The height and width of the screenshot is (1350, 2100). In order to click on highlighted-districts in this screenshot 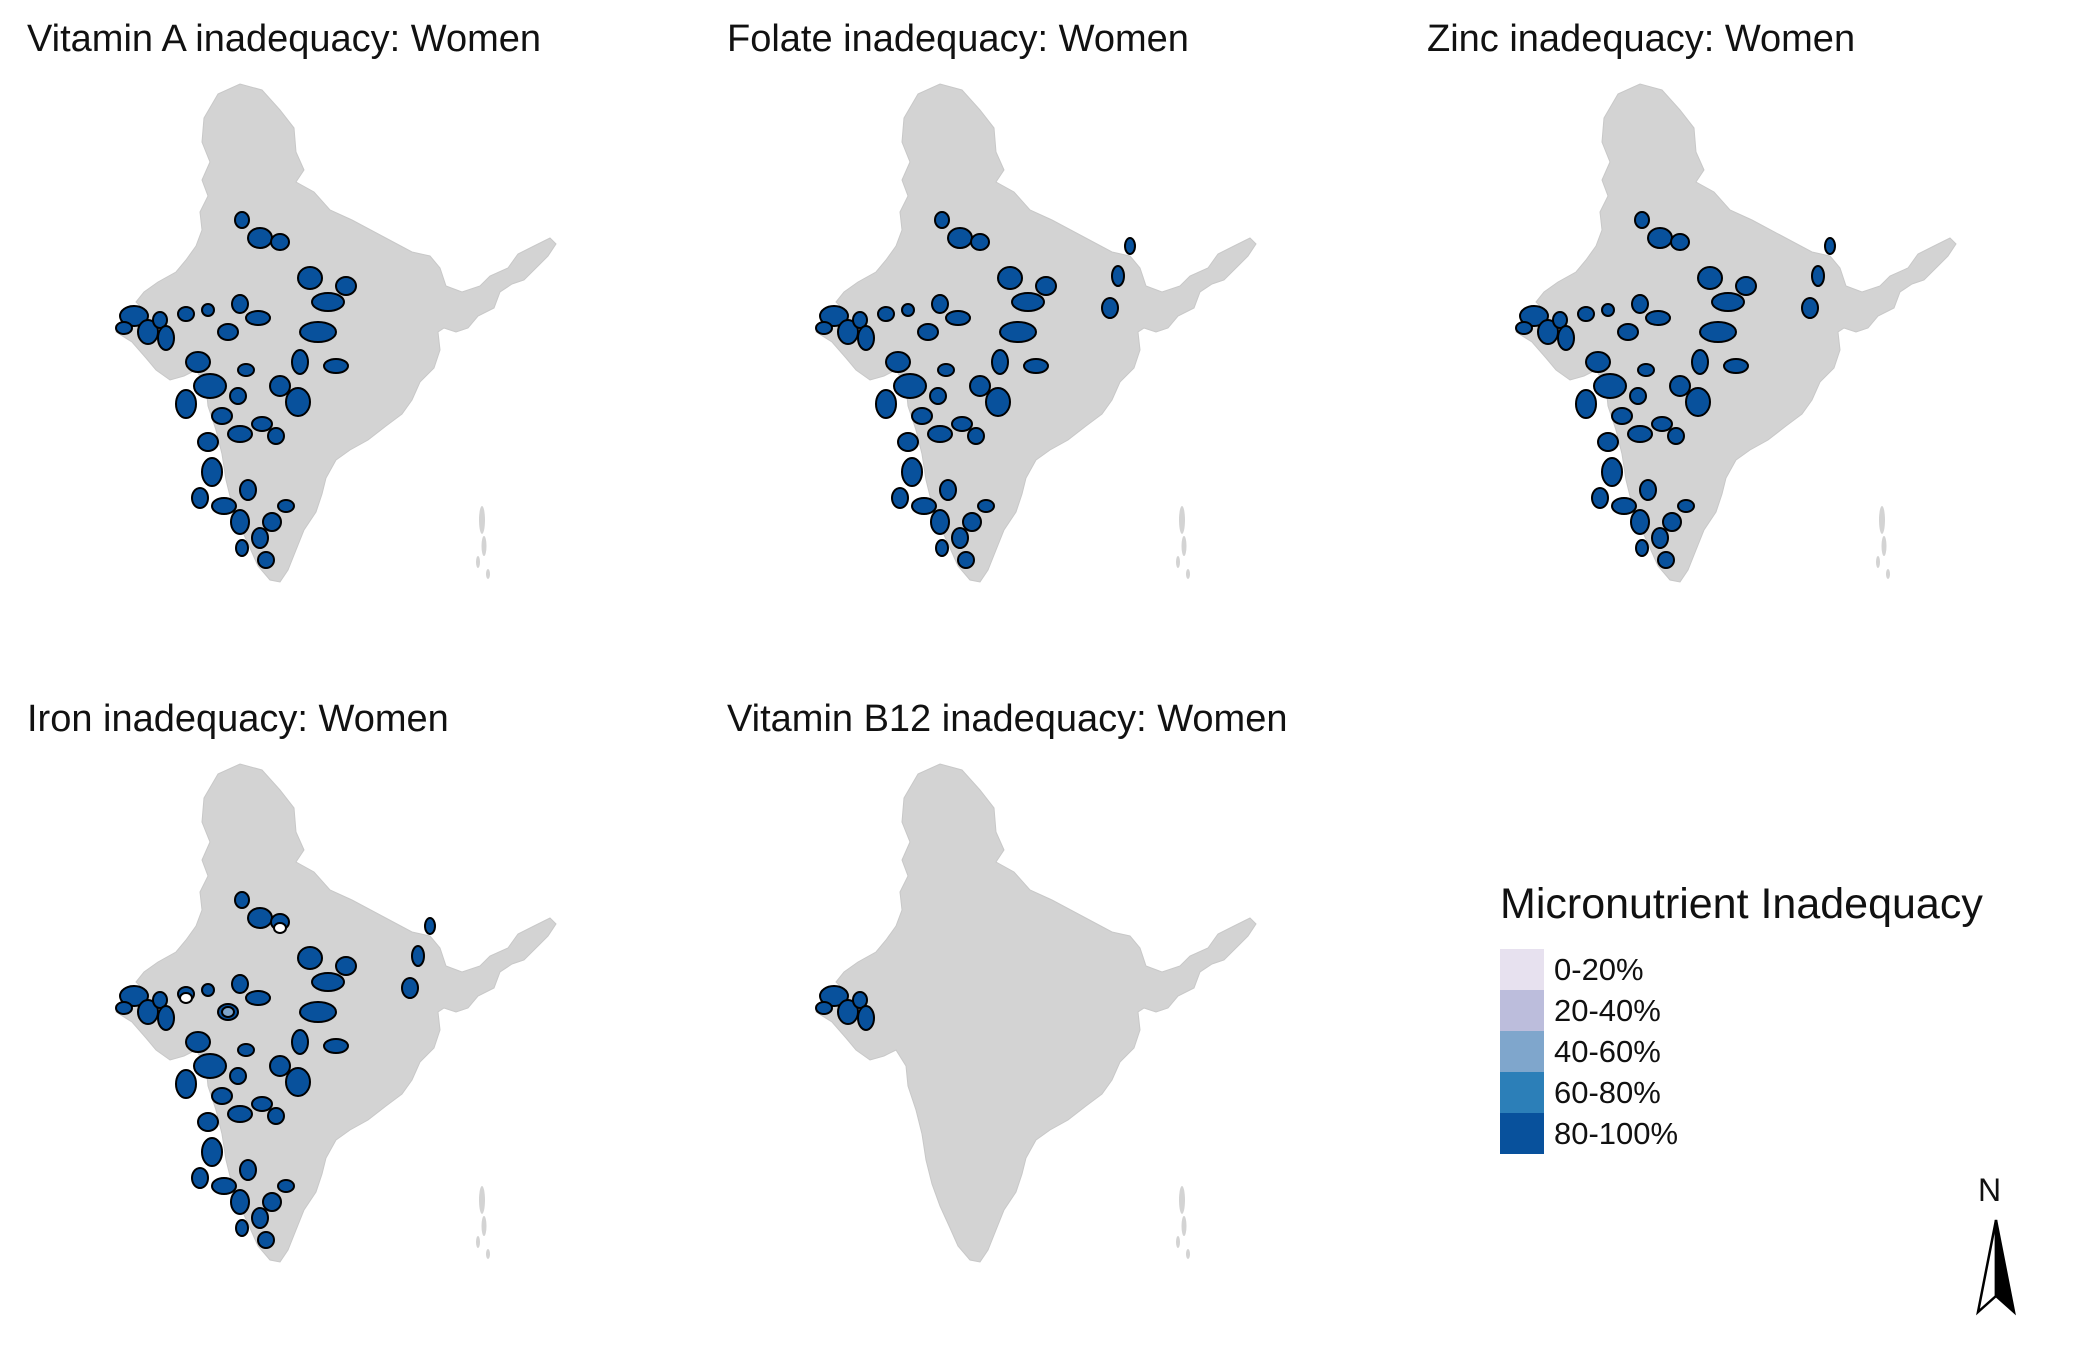, I will do `click(236, 390)`.